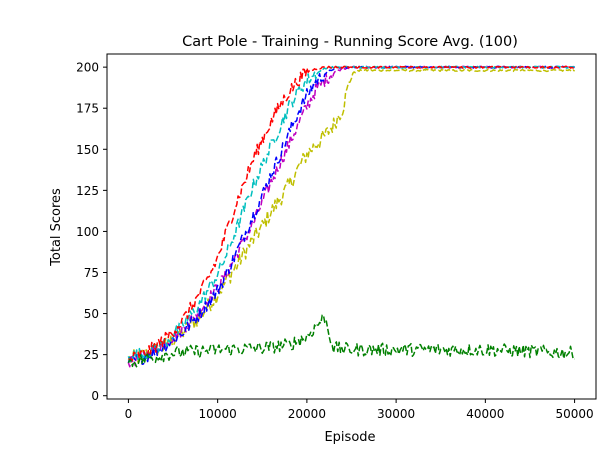  Describe the element at coordinates (396, 414) in the screenshot. I see `x-tick-label: 30000` at that location.